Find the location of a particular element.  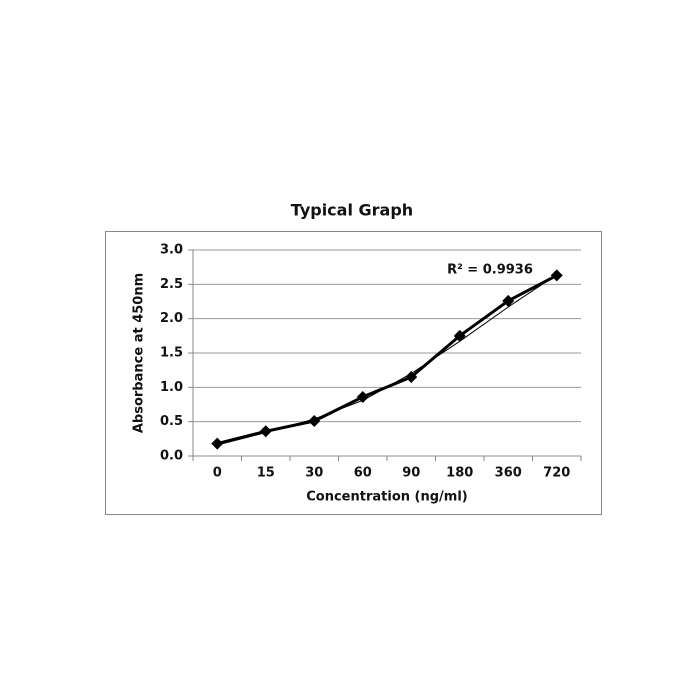

r-squared-annotation: R² = 0.9936 is located at coordinates (490, 270).